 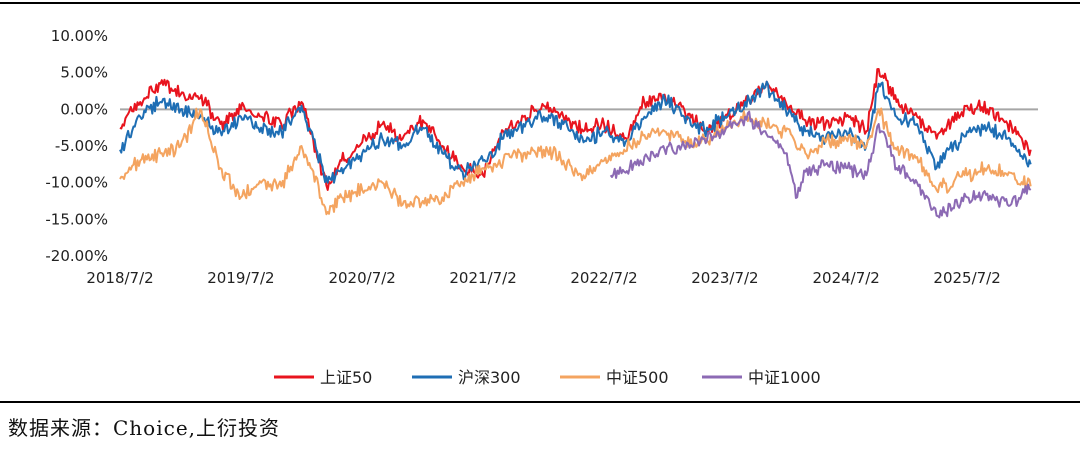 I want to click on series-line, so click(x=820, y=164).